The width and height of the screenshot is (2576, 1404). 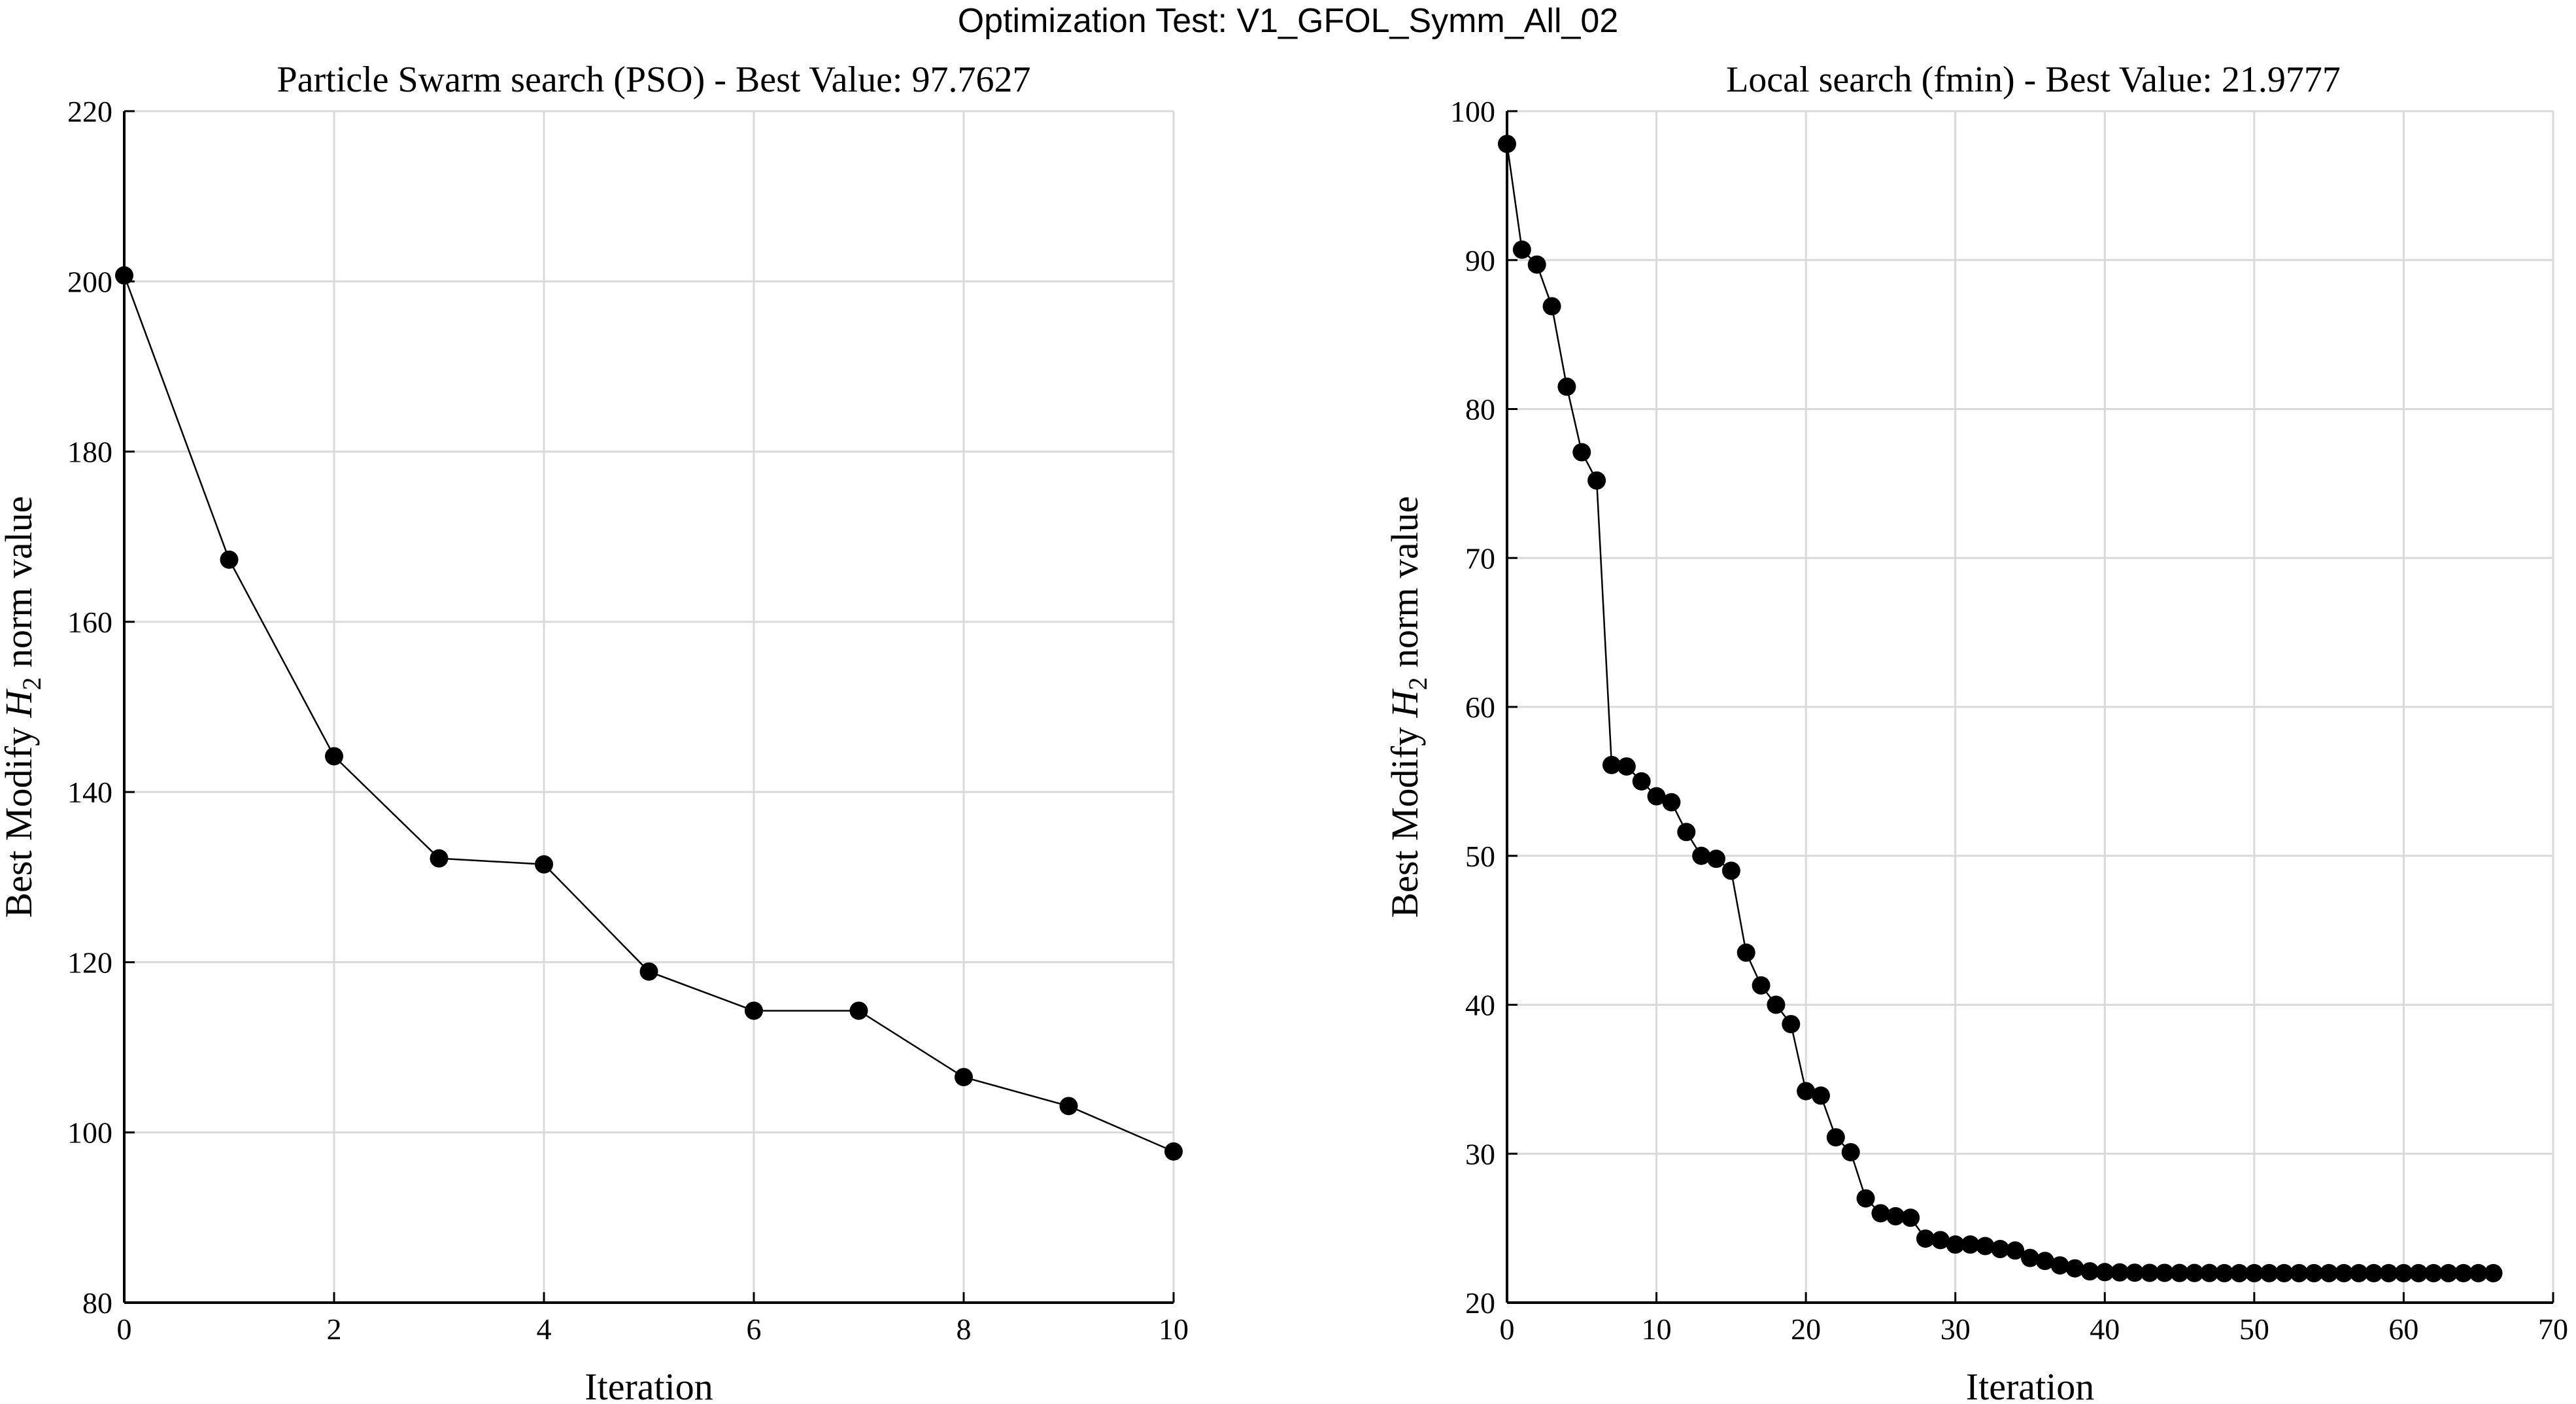 I want to click on y-tick-label-1: 100, so click(x=90, y=1133).